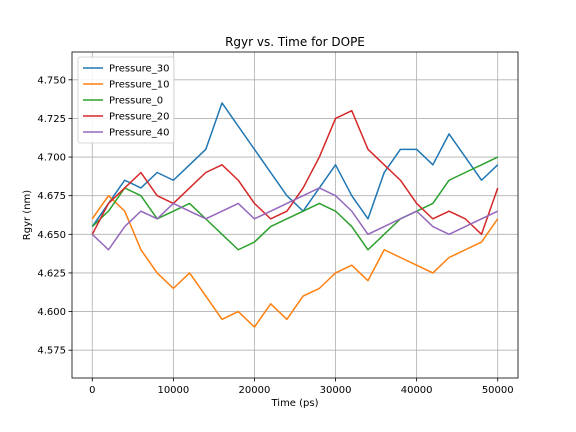 This screenshot has height=432, width=576. I want to click on legend-label: Pressure_0, so click(136, 101).